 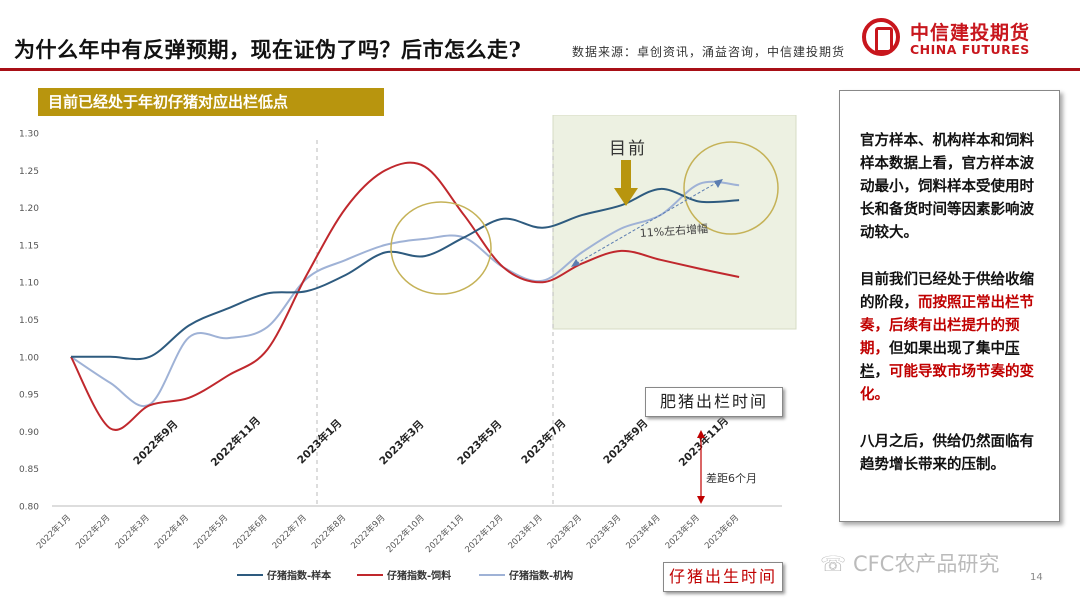 What do you see at coordinates (575, 263) in the screenshot?
I see `growth-arrow-head-start` at bounding box center [575, 263].